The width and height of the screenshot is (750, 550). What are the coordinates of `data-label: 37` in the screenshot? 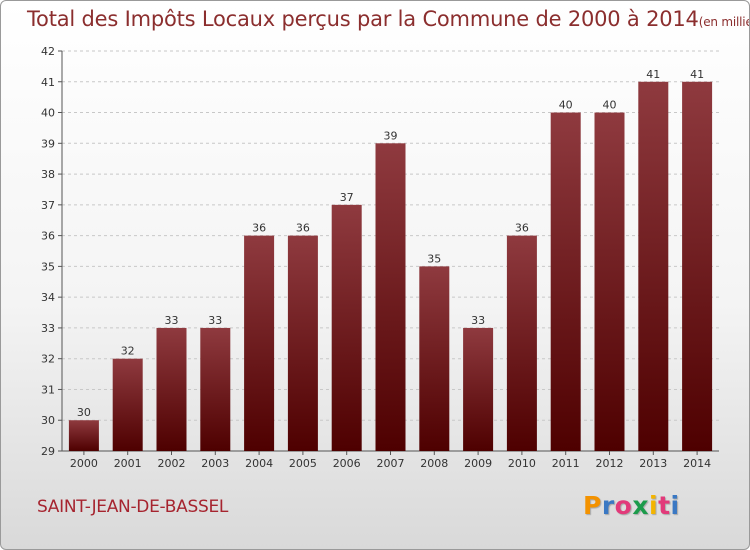 It's located at (347, 197).